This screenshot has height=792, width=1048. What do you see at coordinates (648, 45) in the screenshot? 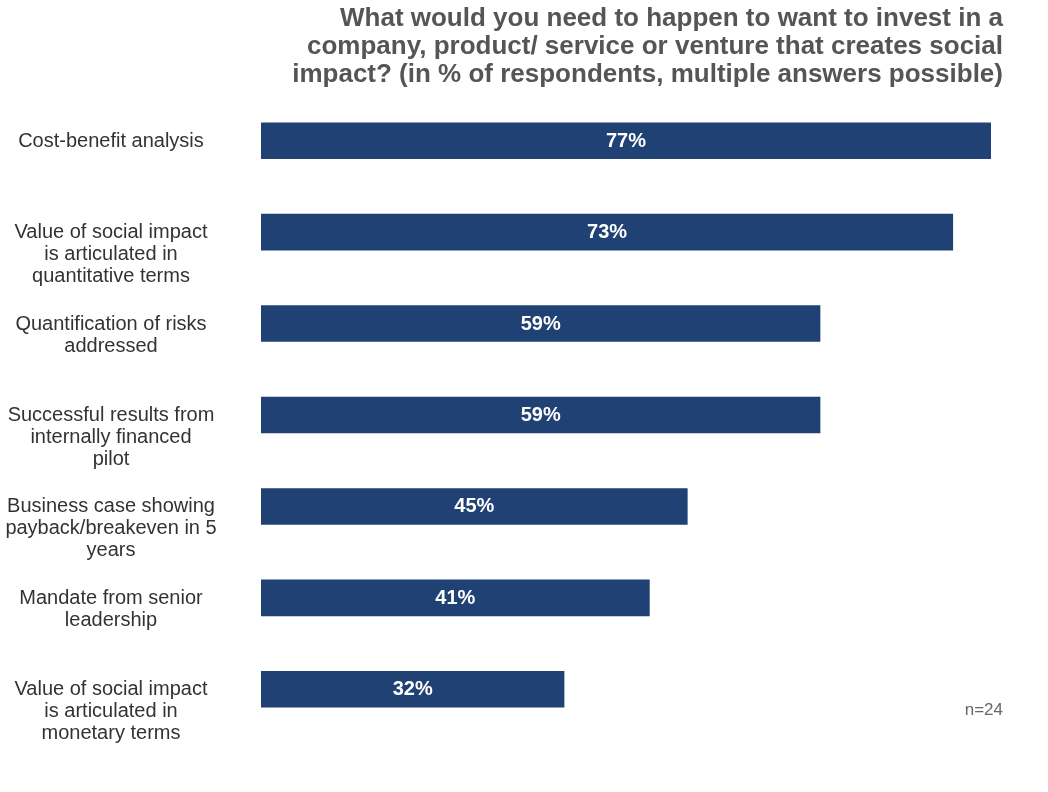
I see `chart-title: What would you need to happen to want to invest in a company, product/ service or venture that creates social impact? (in % of respondents, multiple answers possible)` at bounding box center [648, 45].